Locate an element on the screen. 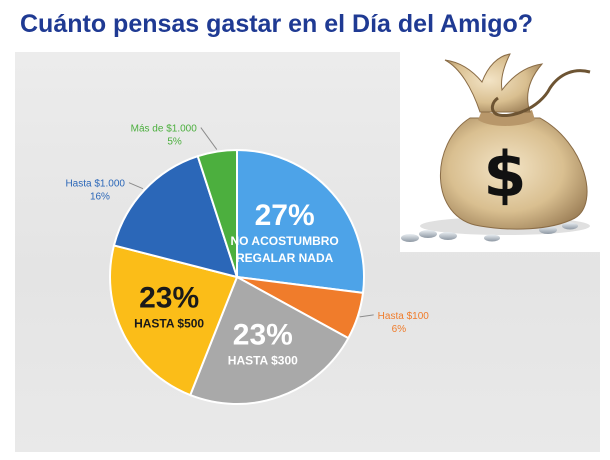 Image resolution: width=610 pixels, height=460 pixels. slice-category-label-3-0: HASTA $500 is located at coordinates (169, 324).